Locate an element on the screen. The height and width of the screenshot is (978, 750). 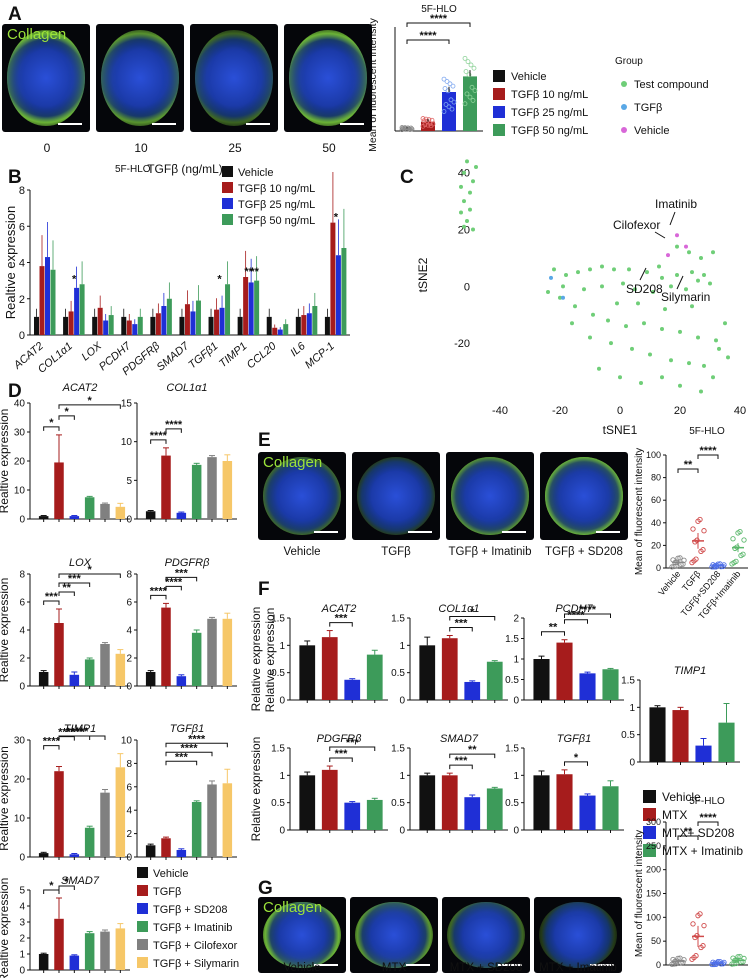
y-tick-label: 1.5 is located at coordinates (628, 681).